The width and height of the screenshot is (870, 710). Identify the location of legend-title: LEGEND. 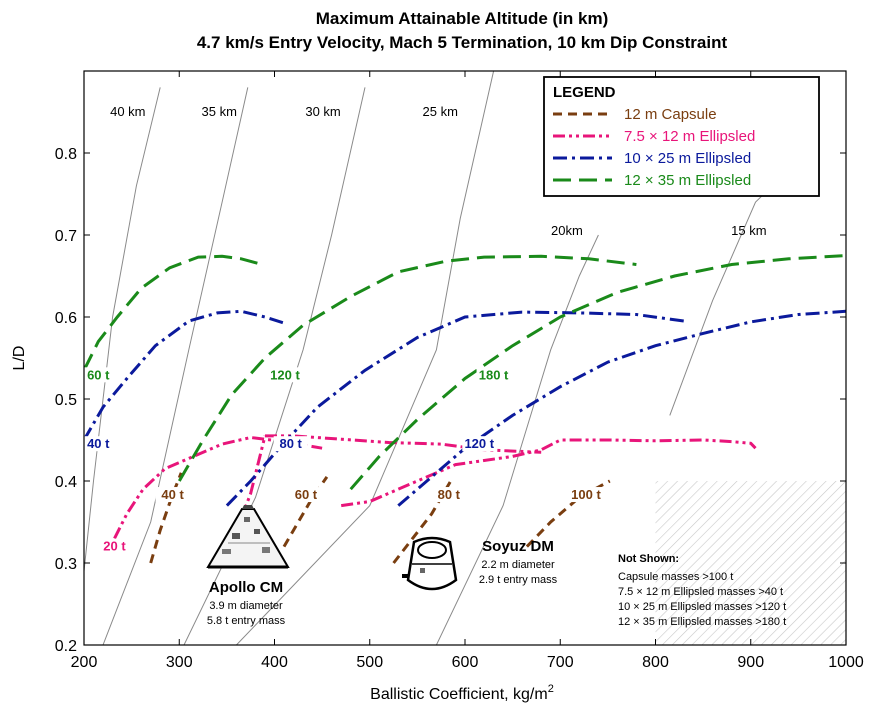
(584, 92).